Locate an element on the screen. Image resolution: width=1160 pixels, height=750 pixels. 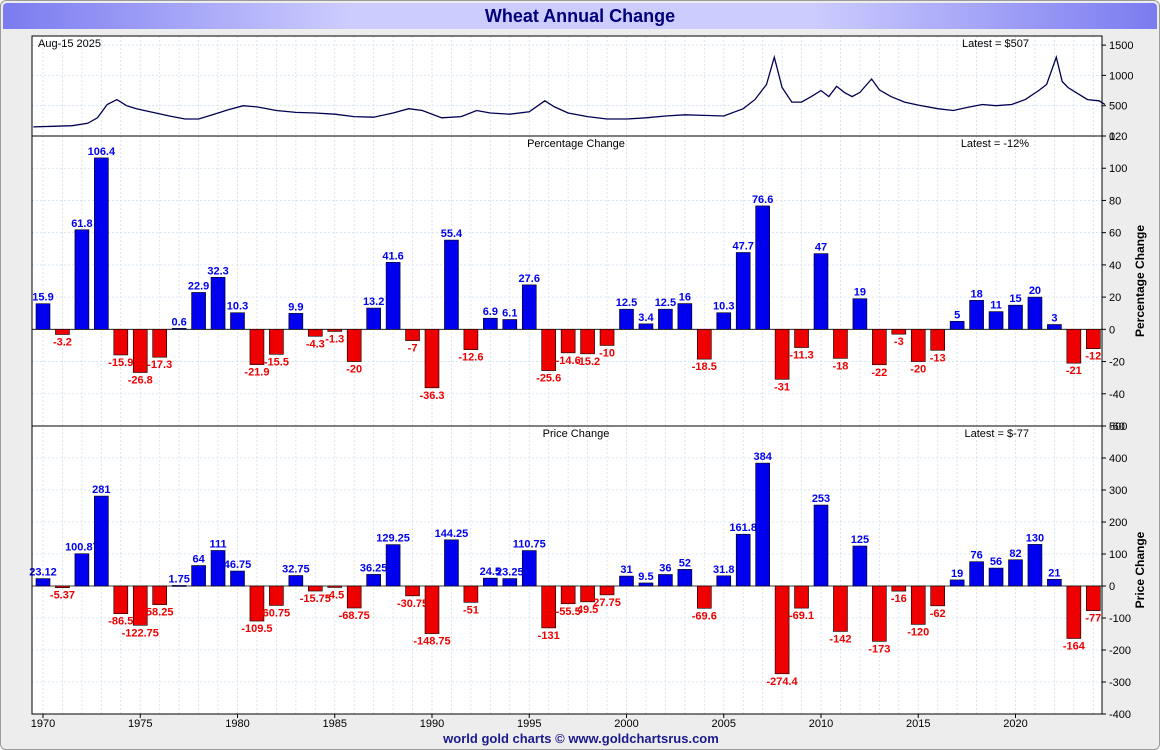
date-label: Aug-15 2025 is located at coordinates (69, 44).